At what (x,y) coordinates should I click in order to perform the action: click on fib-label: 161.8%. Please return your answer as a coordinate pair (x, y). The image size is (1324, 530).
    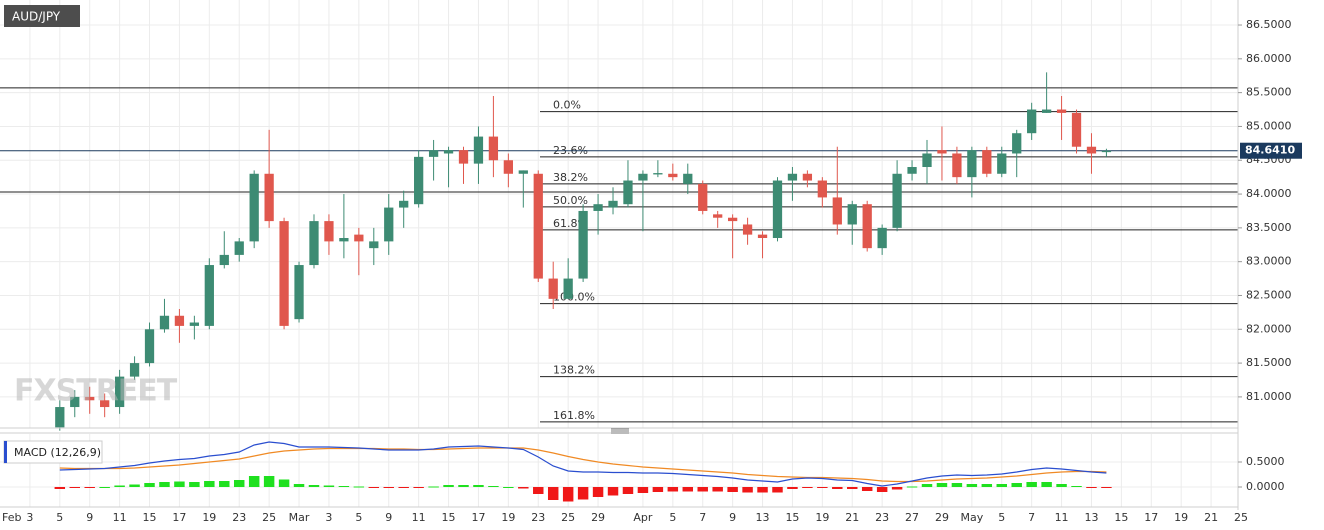
    Looking at the image, I should click on (574, 415).